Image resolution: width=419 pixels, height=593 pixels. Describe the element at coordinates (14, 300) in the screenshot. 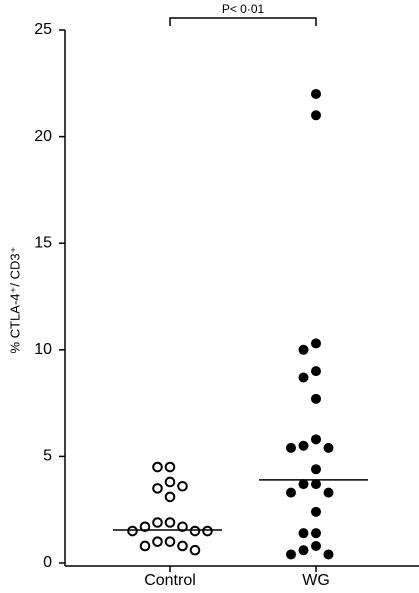

I see `y-axis-label: % CTLA-4⁺/ CD3⁺` at that location.